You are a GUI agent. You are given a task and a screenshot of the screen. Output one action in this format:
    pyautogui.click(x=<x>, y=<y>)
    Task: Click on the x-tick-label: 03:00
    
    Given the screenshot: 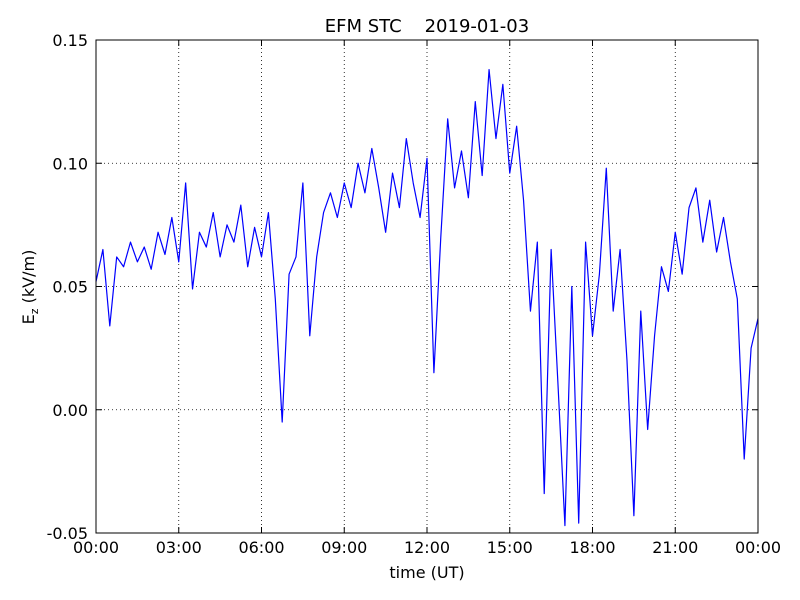 What is the action you would take?
    pyautogui.click(x=179, y=547)
    